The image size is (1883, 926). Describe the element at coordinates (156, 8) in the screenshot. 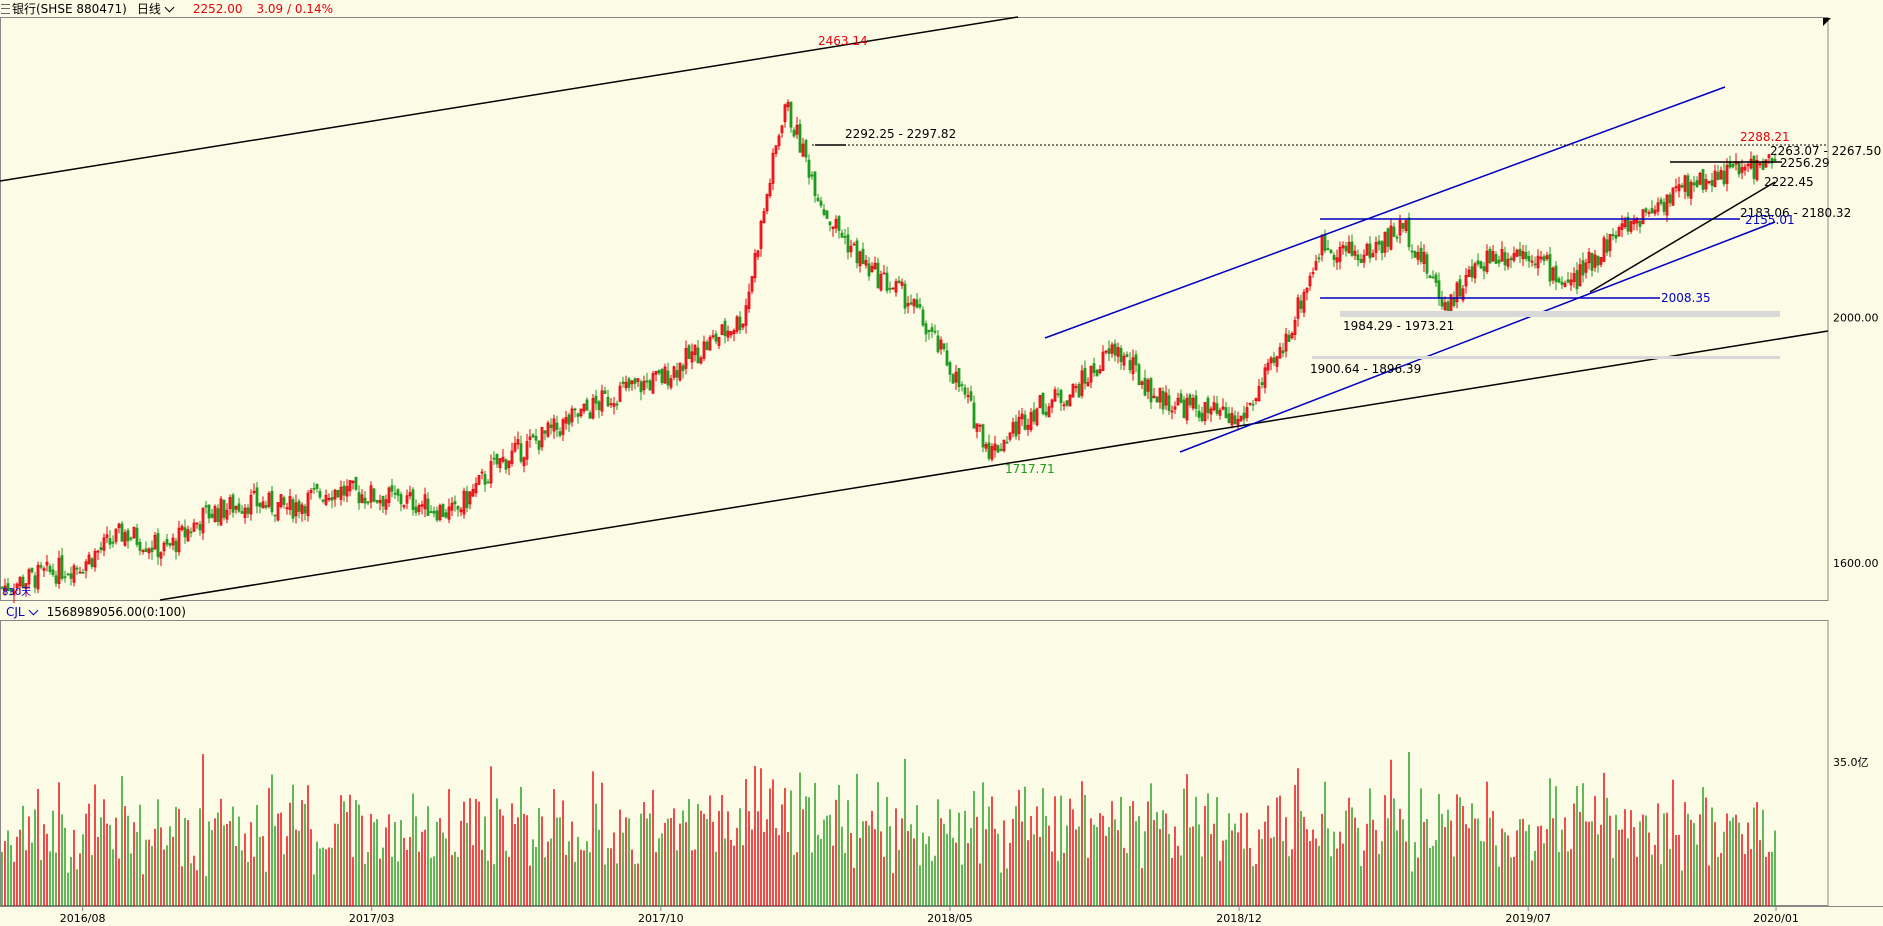

I see `period-selector: 日线` at that location.